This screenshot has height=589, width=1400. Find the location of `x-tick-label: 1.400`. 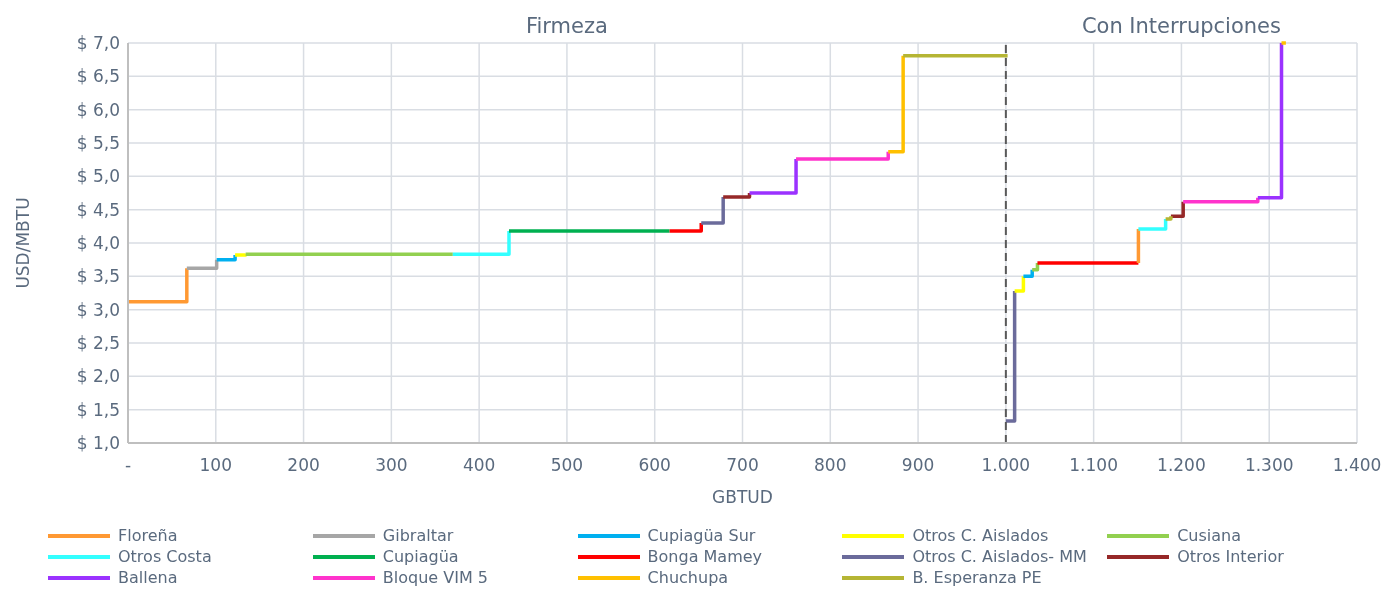

x-tick-label: 1.400 is located at coordinates (1357, 465).